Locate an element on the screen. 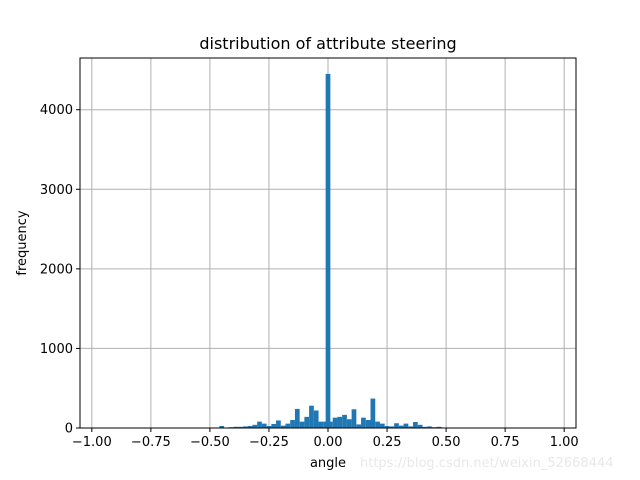 This screenshot has width=640, height=480. chart-title: distribution of attribute steering is located at coordinates (327, 43).